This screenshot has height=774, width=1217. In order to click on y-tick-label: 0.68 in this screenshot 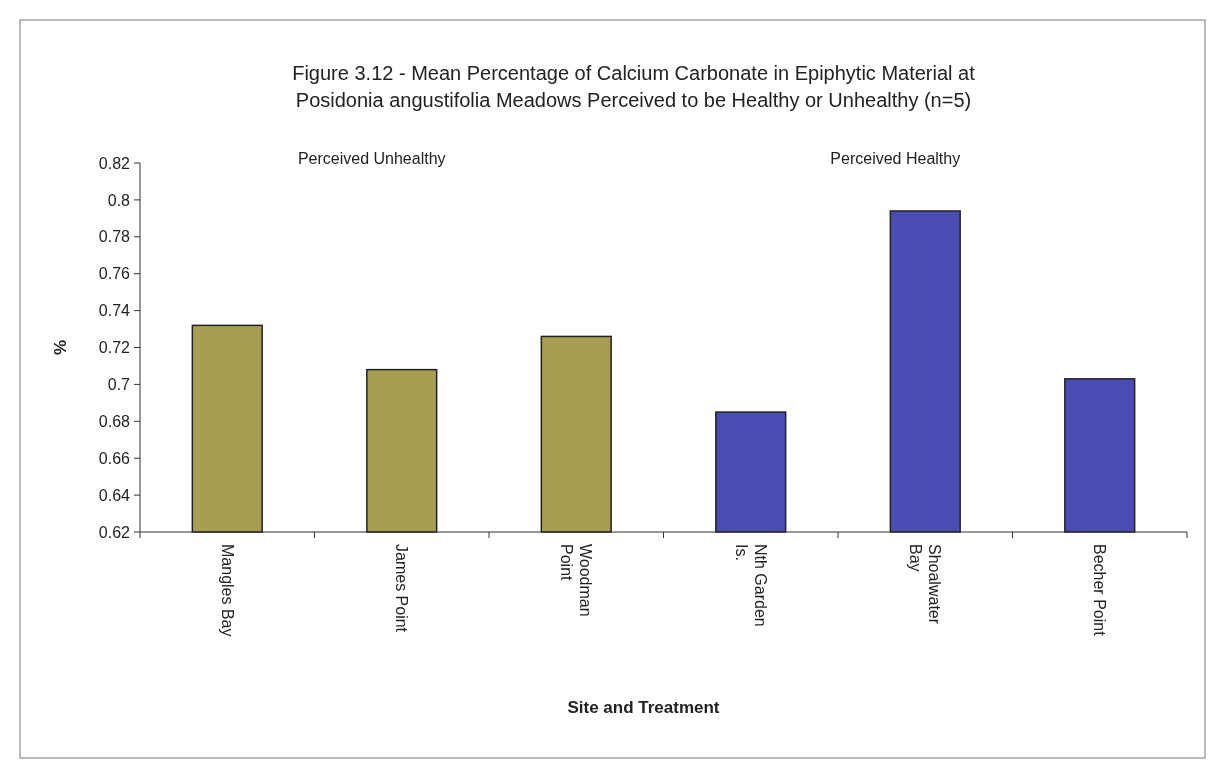, I will do `click(114, 421)`.